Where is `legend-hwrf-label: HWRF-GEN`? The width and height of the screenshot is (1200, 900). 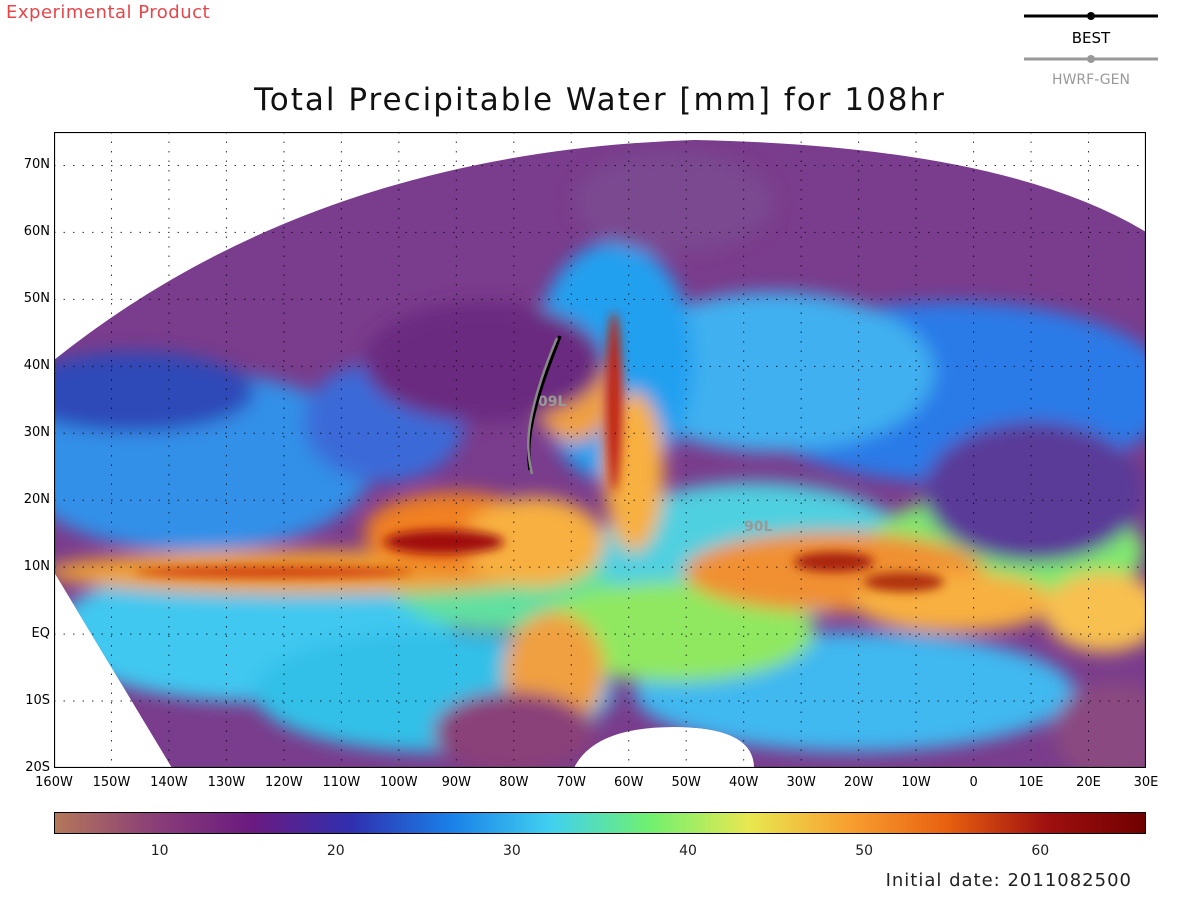
legend-hwrf-label: HWRF-GEN is located at coordinates (1091, 80).